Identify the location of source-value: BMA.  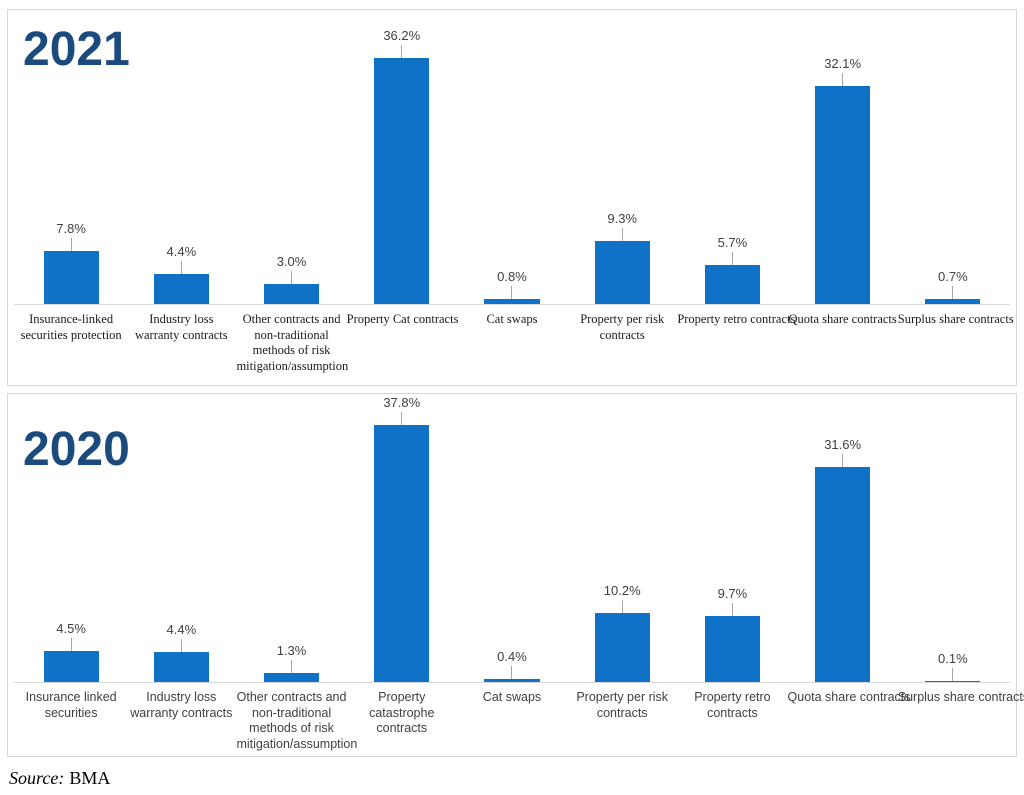
(90, 778).